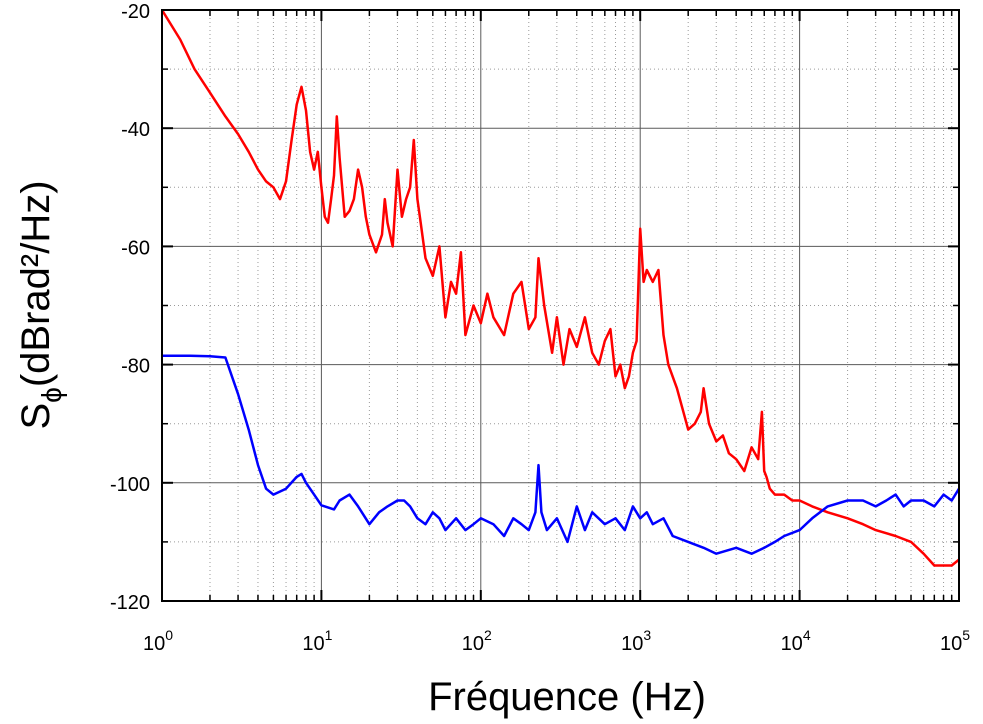  Describe the element at coordinates (36, 283) in the screenshot. I see `y-axis-title-unit: (dBrad²/Hz)` at that location.